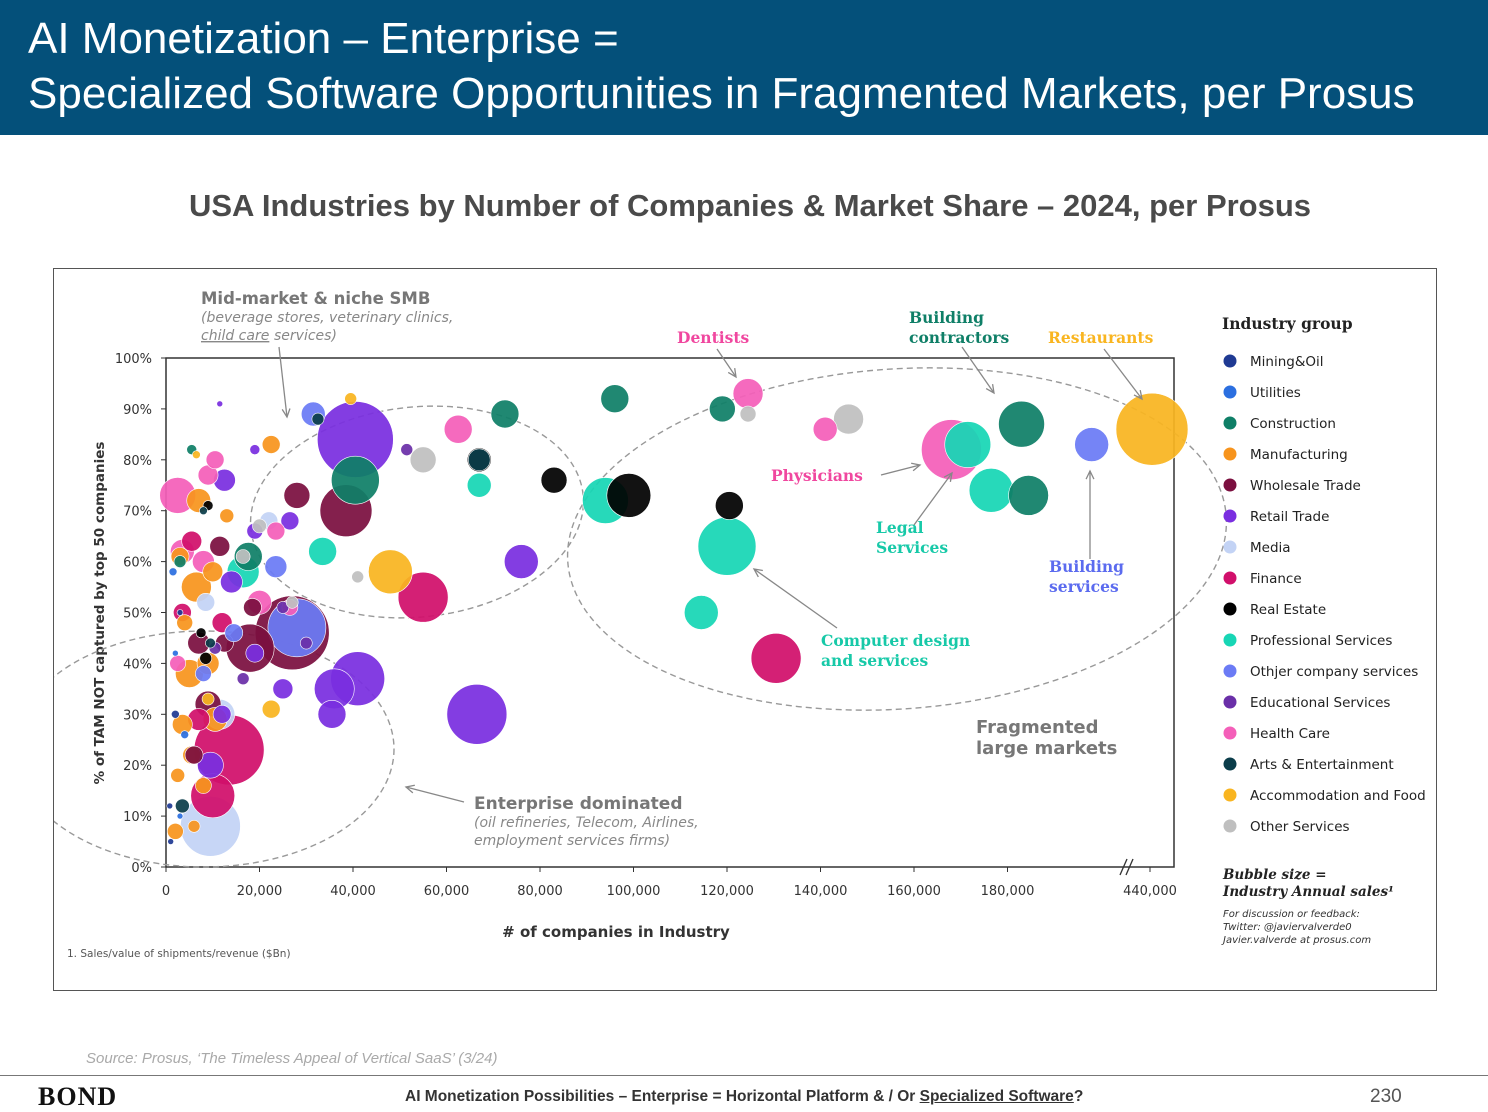 The width and height of the screenshot is (1488, 1112). I want to click on annotation-building-contractors-1: Building, so click(946, 317).